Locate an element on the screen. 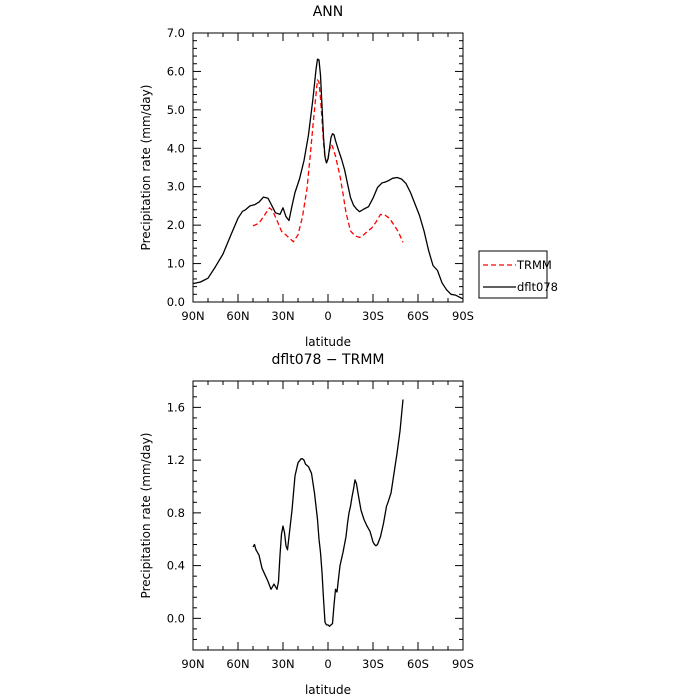 This screenshot has height=700, width=700. legend-label: dflt078 is located at coordinates (537, 287).